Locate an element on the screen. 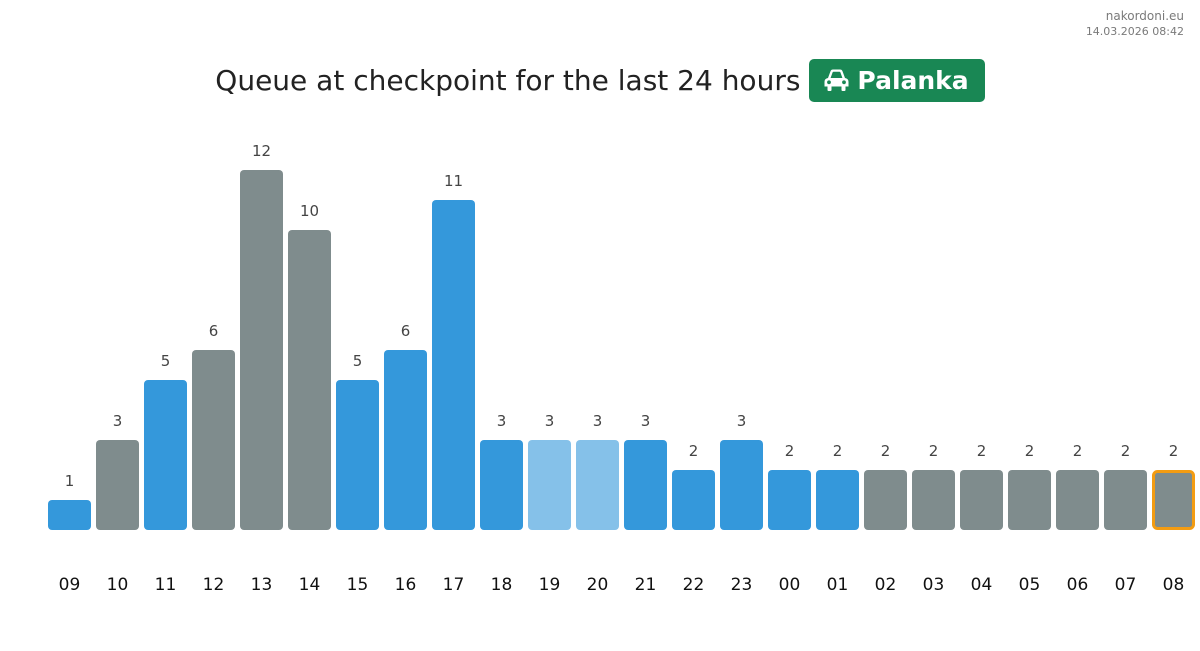 This screenshot has width=1200, height=651. x-tick-label: 18 is located at coordinates (502, 585).